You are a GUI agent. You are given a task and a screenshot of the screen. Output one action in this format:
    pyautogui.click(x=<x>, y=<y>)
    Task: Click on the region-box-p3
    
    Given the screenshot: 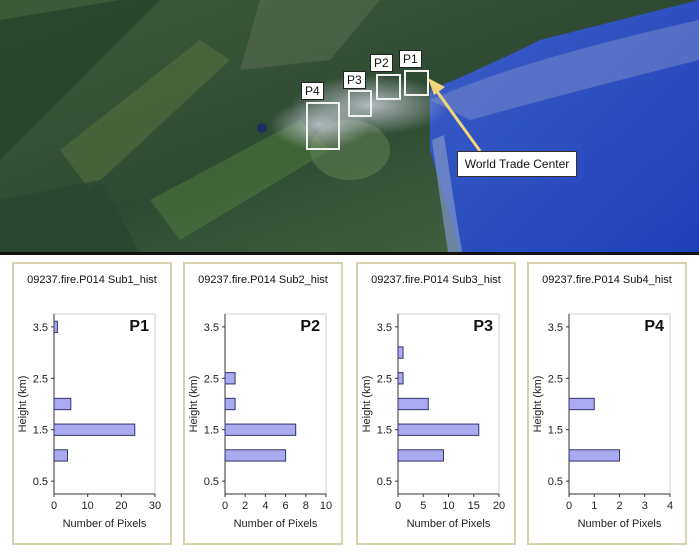 What is the action you would take?
    pyautogui.click(x=360, y=103)
    